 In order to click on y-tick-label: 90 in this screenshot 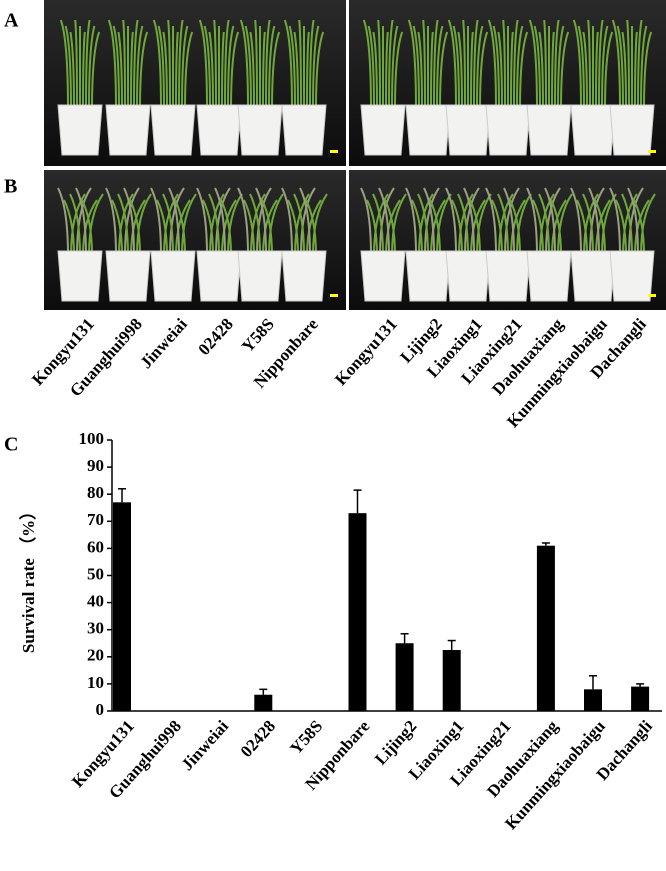, I will do `click(95, 465)`.